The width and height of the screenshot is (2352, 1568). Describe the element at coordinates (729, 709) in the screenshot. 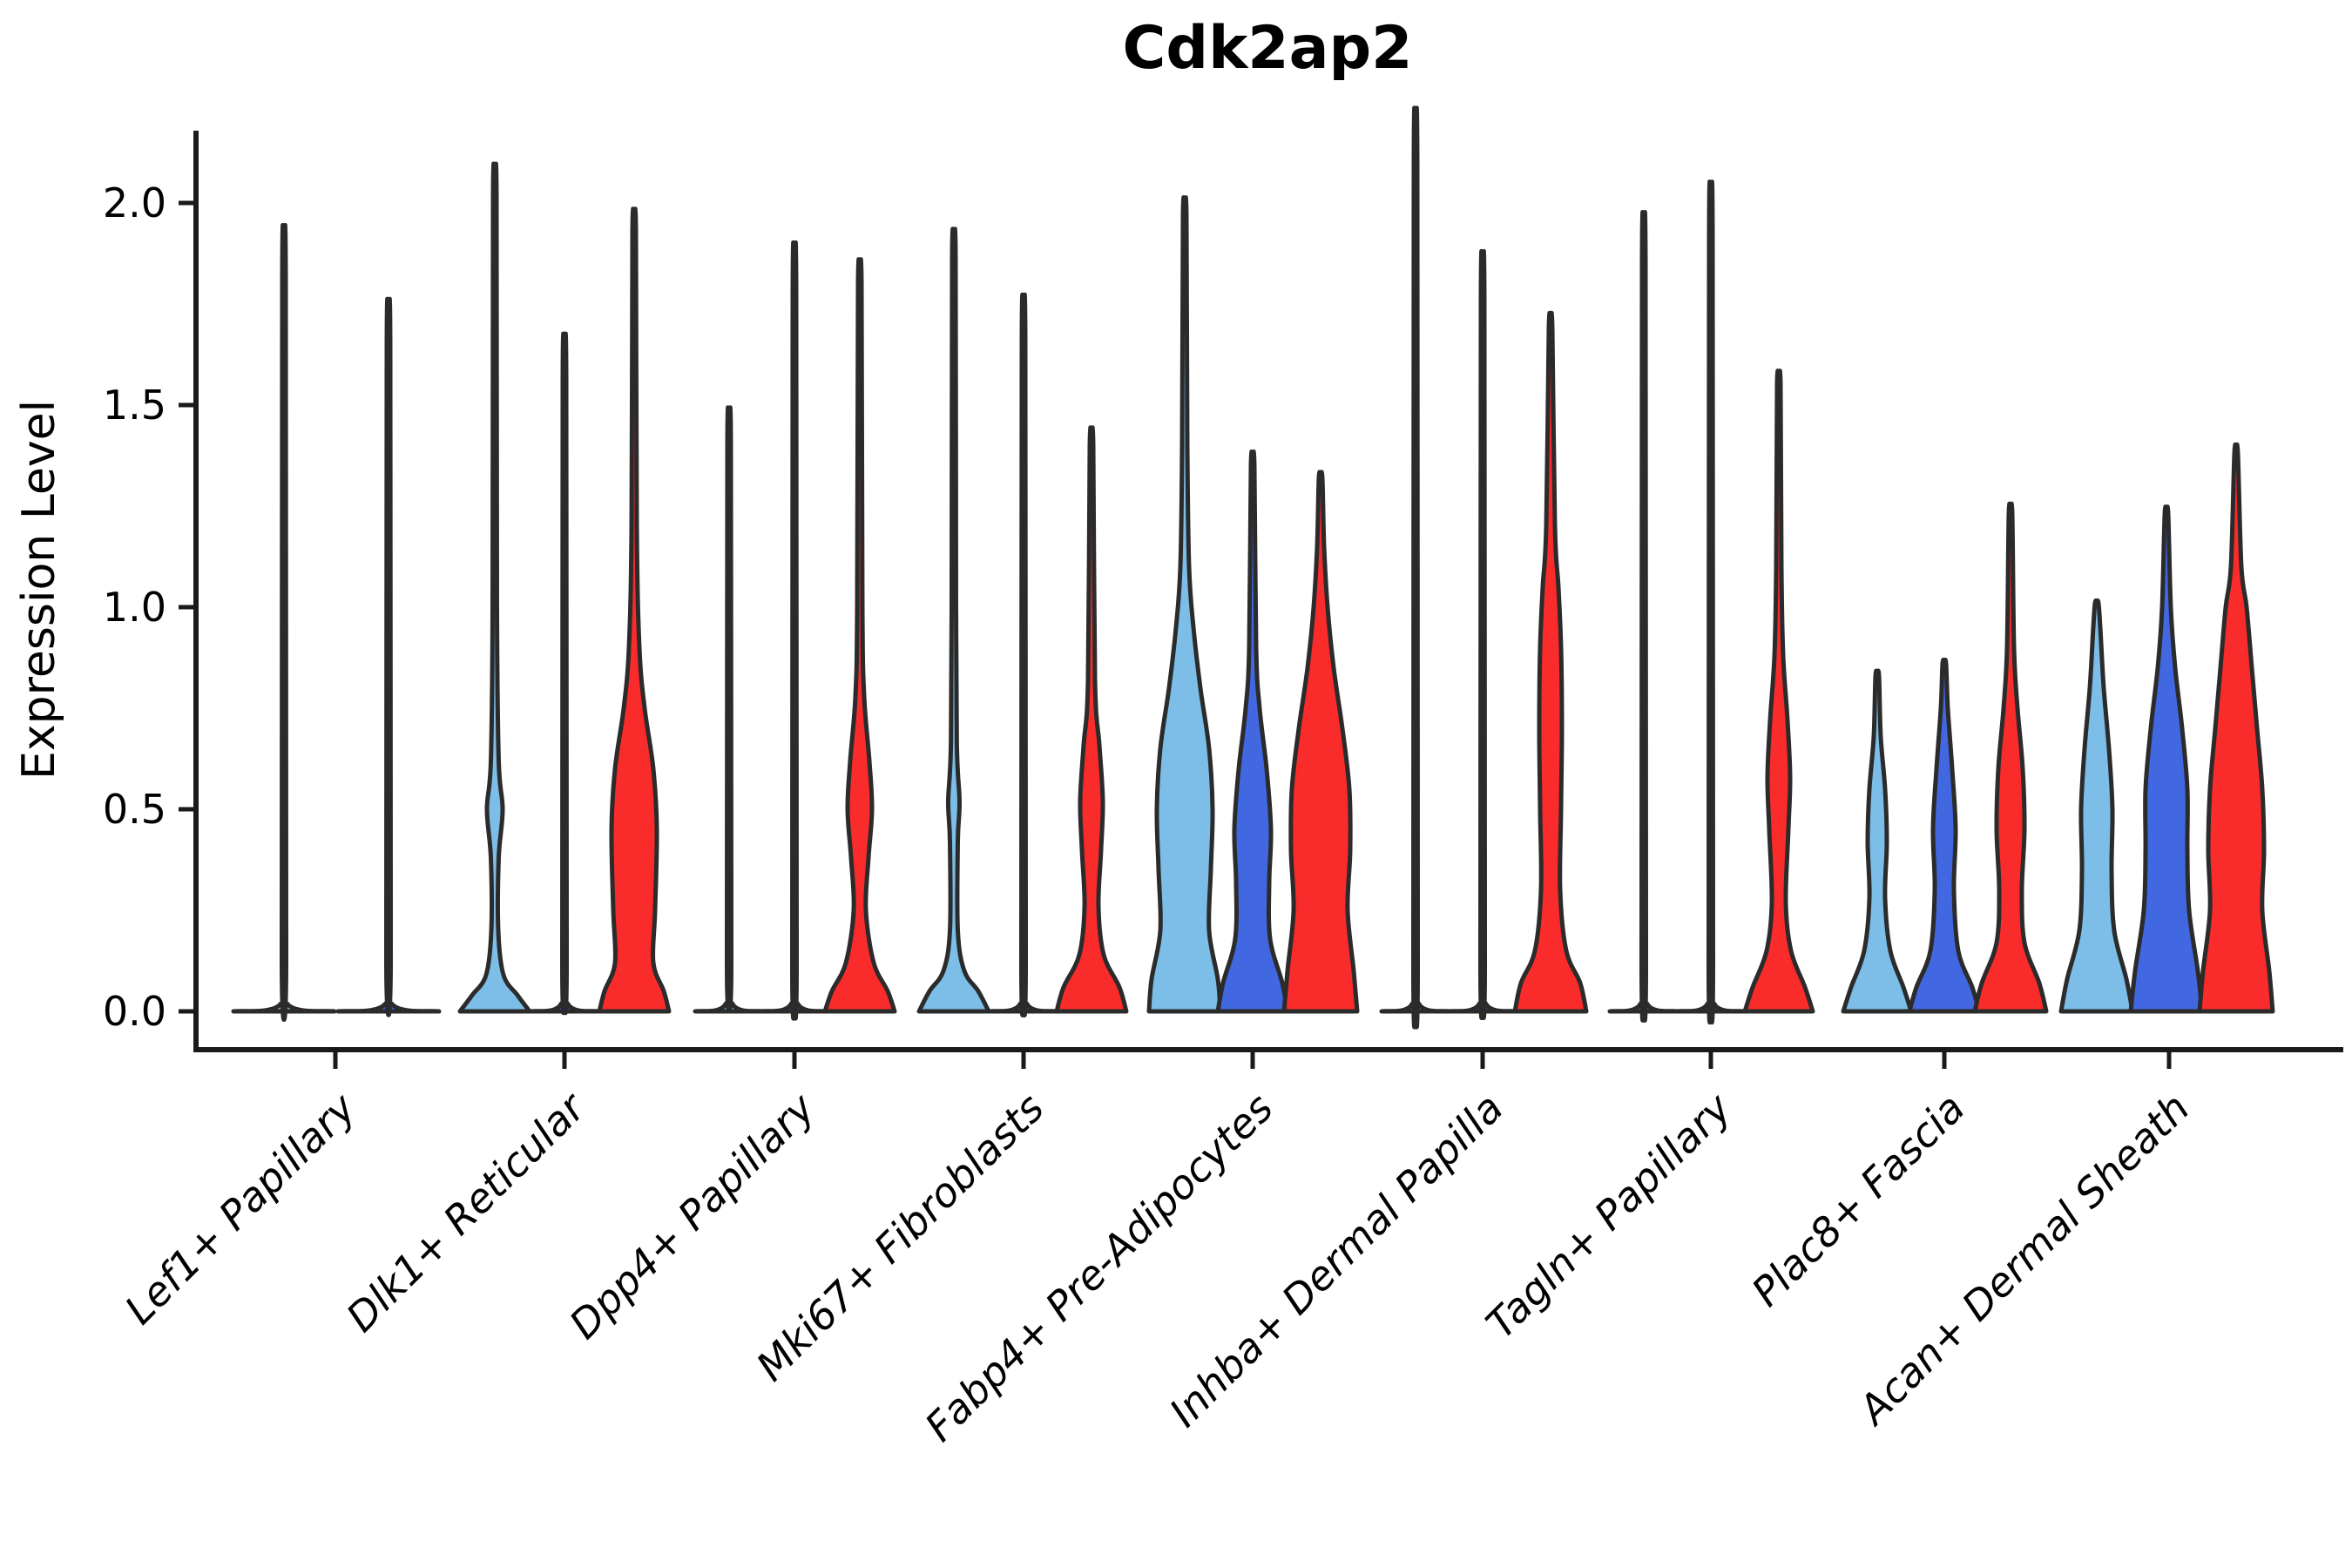

I see `violin-dpp4-light_blue` at that location.